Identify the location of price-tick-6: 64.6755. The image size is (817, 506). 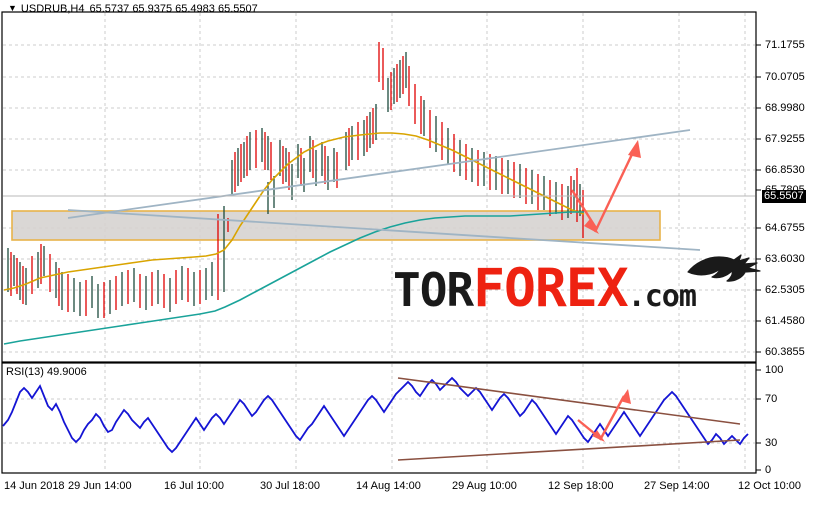
(785, 228).